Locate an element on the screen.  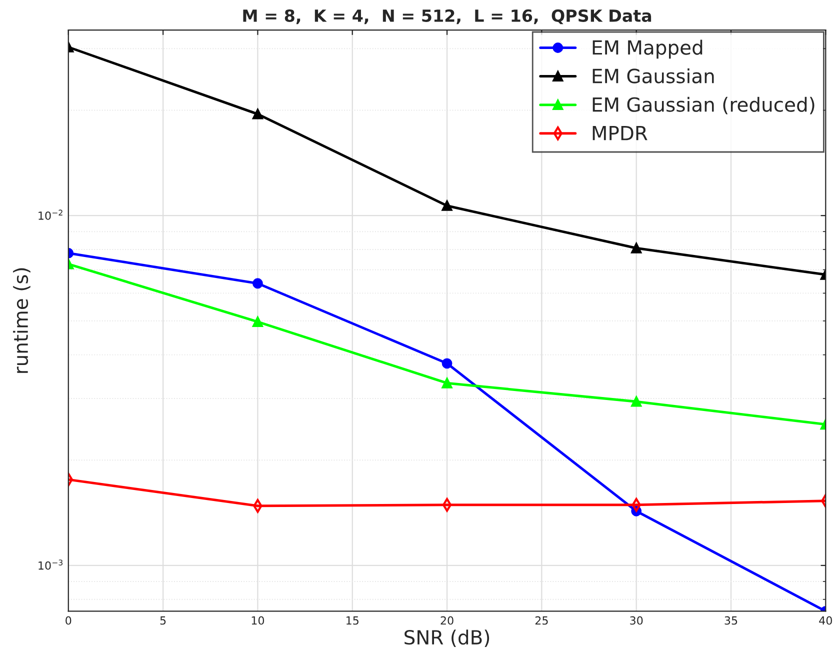
x-tick-label: 35 is located at coordinates (731, 620).